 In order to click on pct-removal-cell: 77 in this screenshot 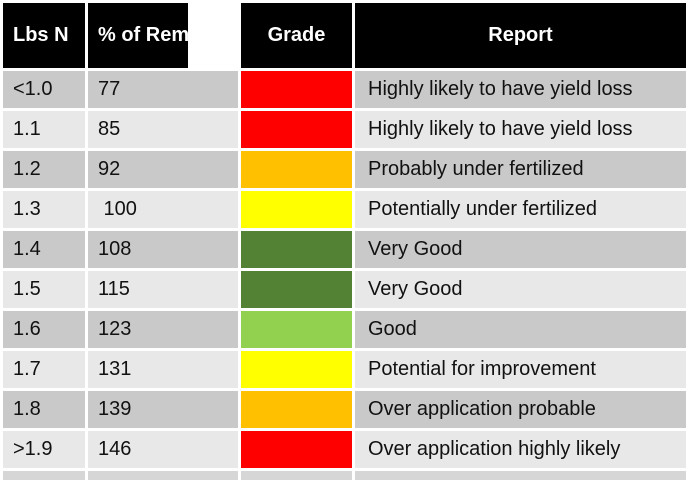, I will do `click(163, 89)`.